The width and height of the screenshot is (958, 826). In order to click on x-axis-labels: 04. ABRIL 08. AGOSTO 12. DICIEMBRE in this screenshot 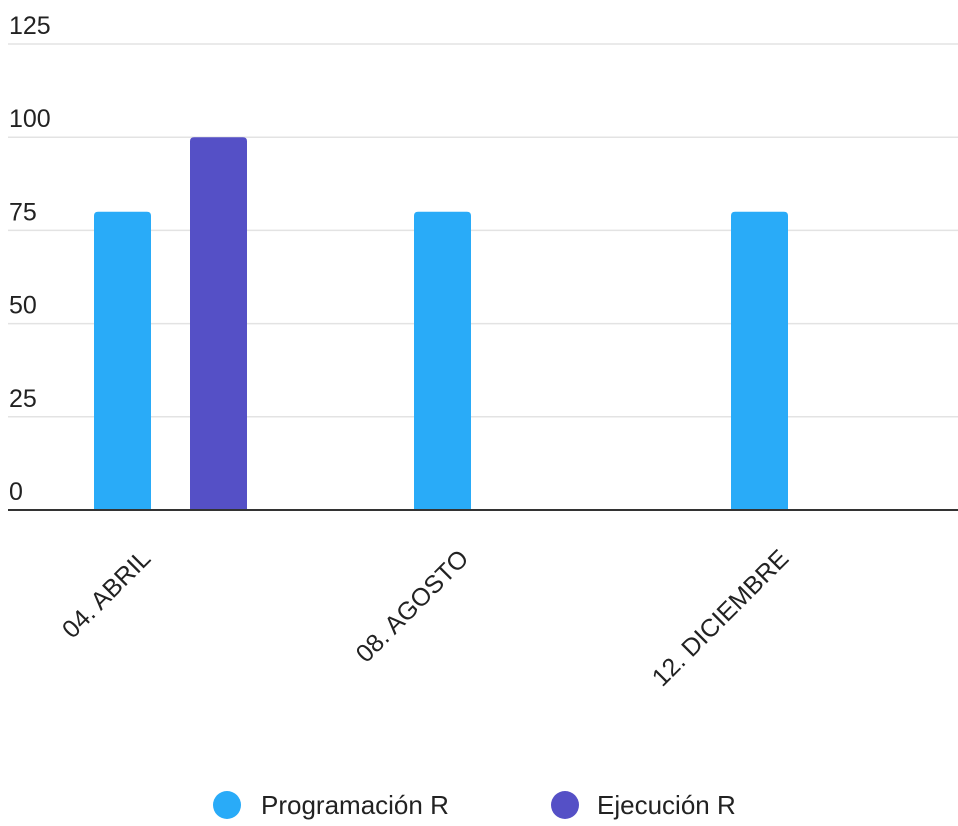, I will do `click(425, 618)`.